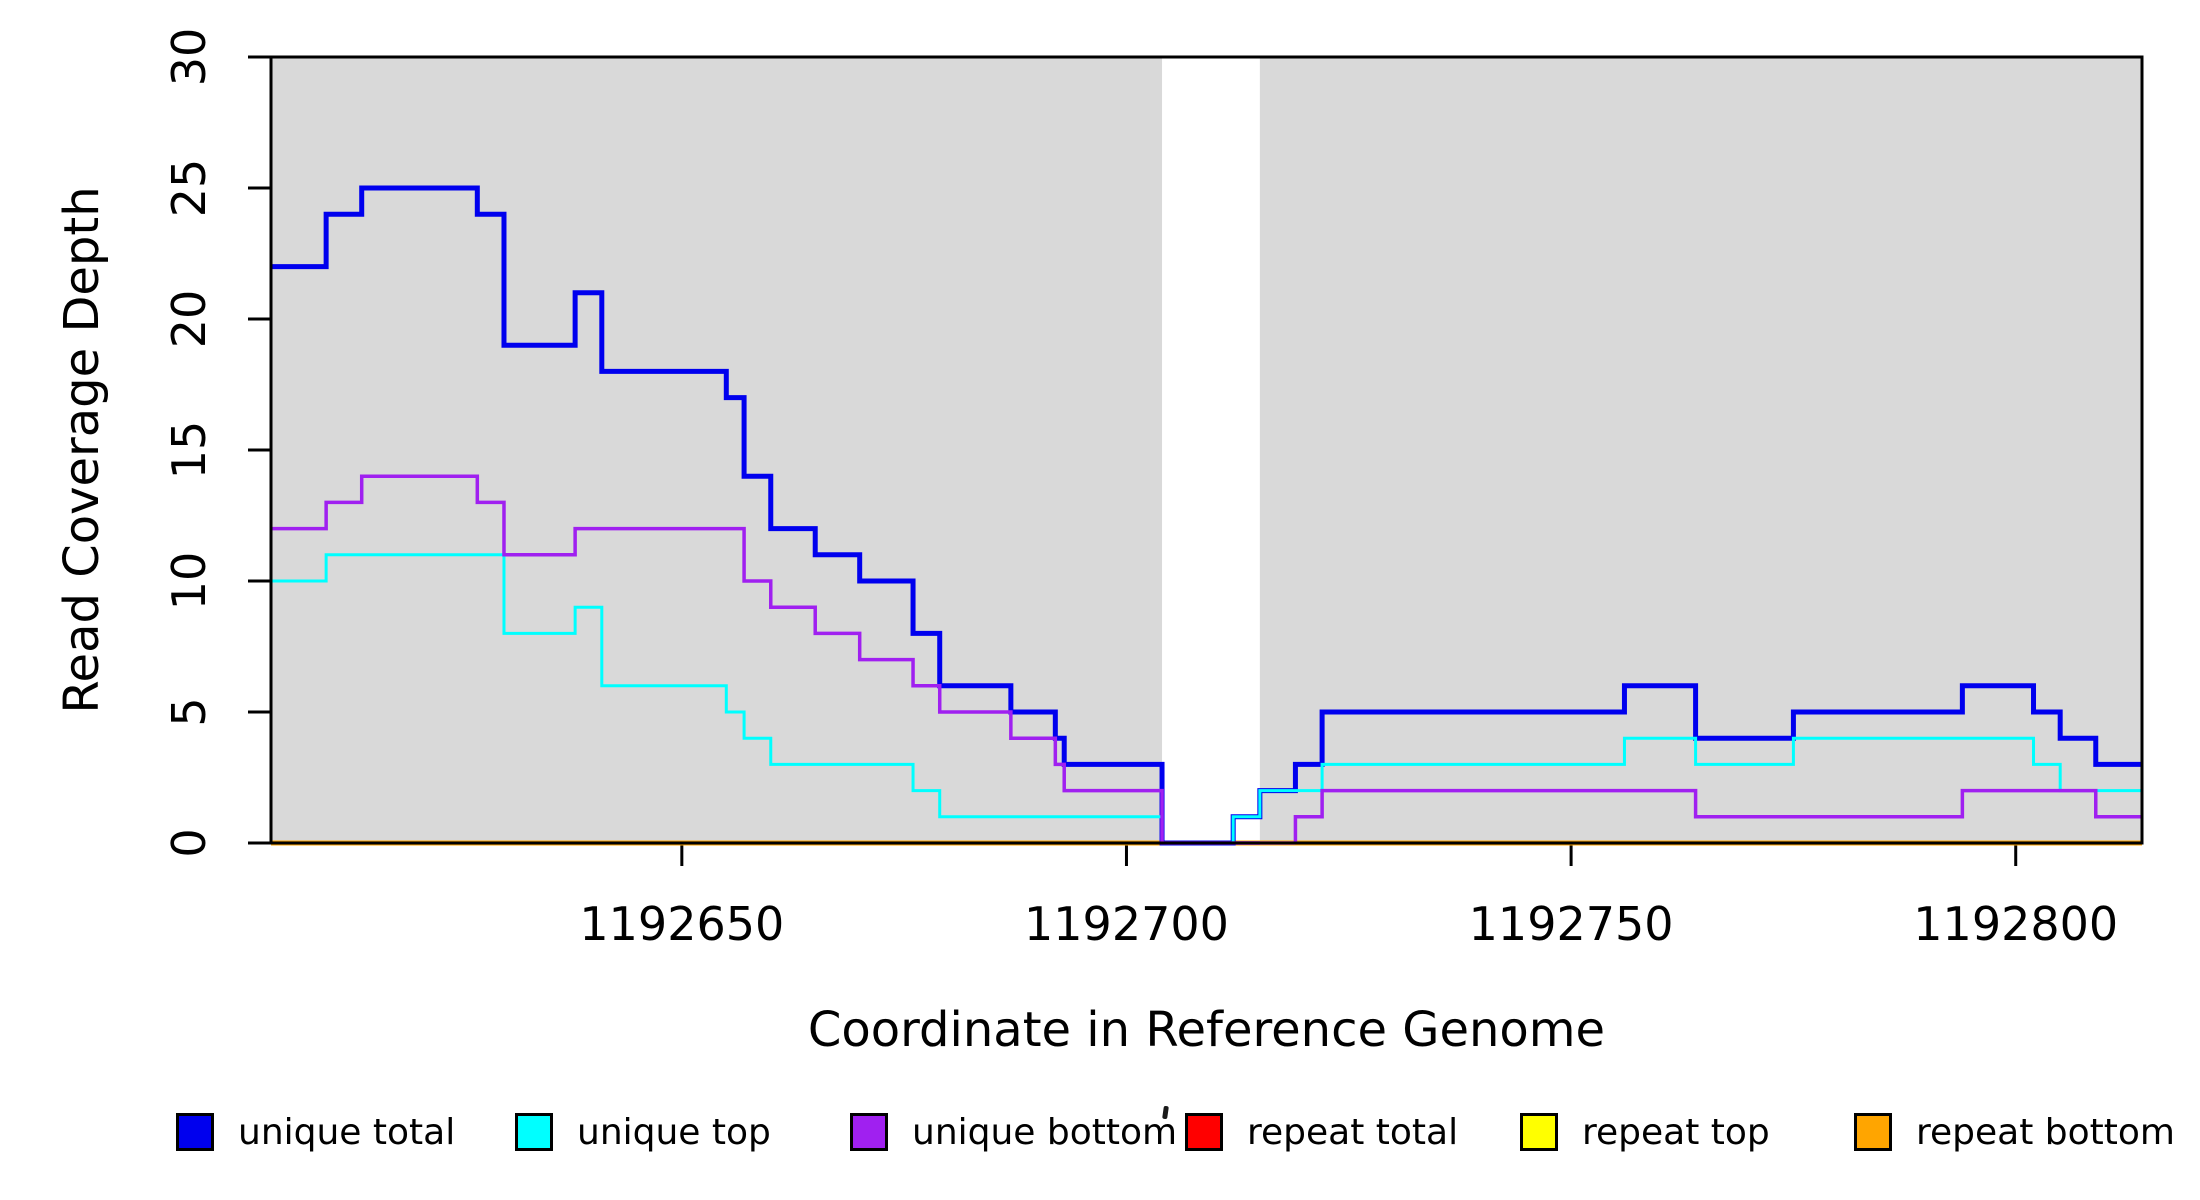  Describe the element at coordinates (1206, 1030) in the screenshot. I see `x-axis-title: Coordinate in Reference Genome` at that location.